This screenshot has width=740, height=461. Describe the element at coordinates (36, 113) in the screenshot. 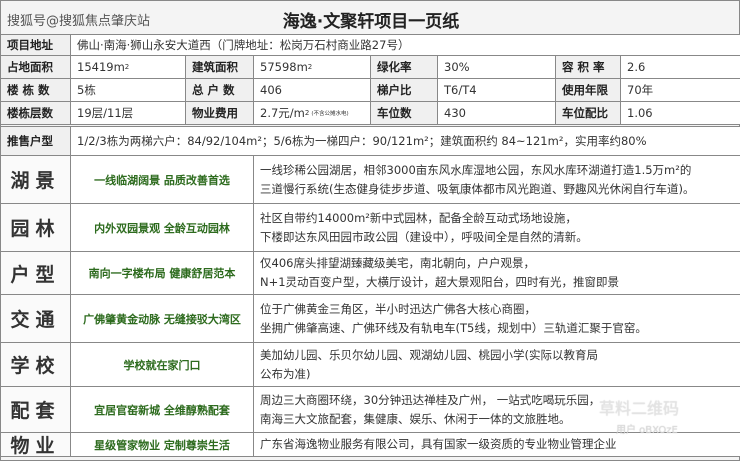

I see `stat-label: 楼栋层数` at that location.